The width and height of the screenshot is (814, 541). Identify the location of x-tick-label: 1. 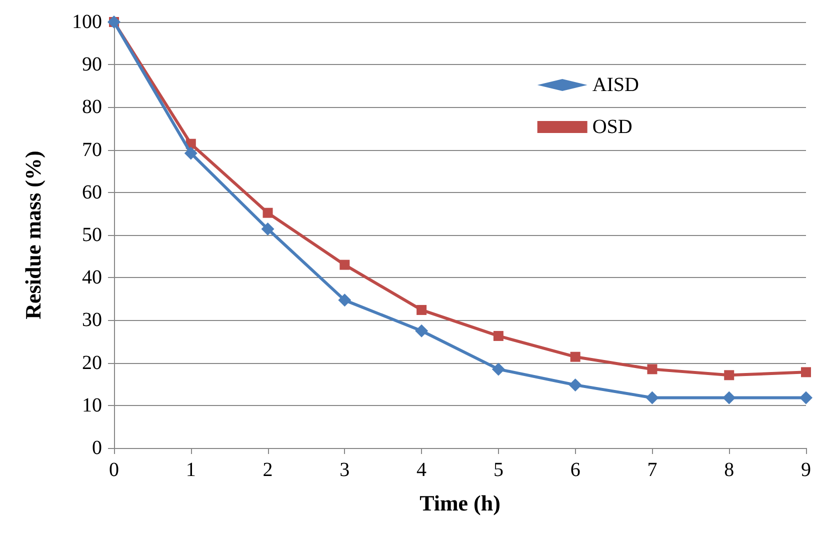
(191, 470).